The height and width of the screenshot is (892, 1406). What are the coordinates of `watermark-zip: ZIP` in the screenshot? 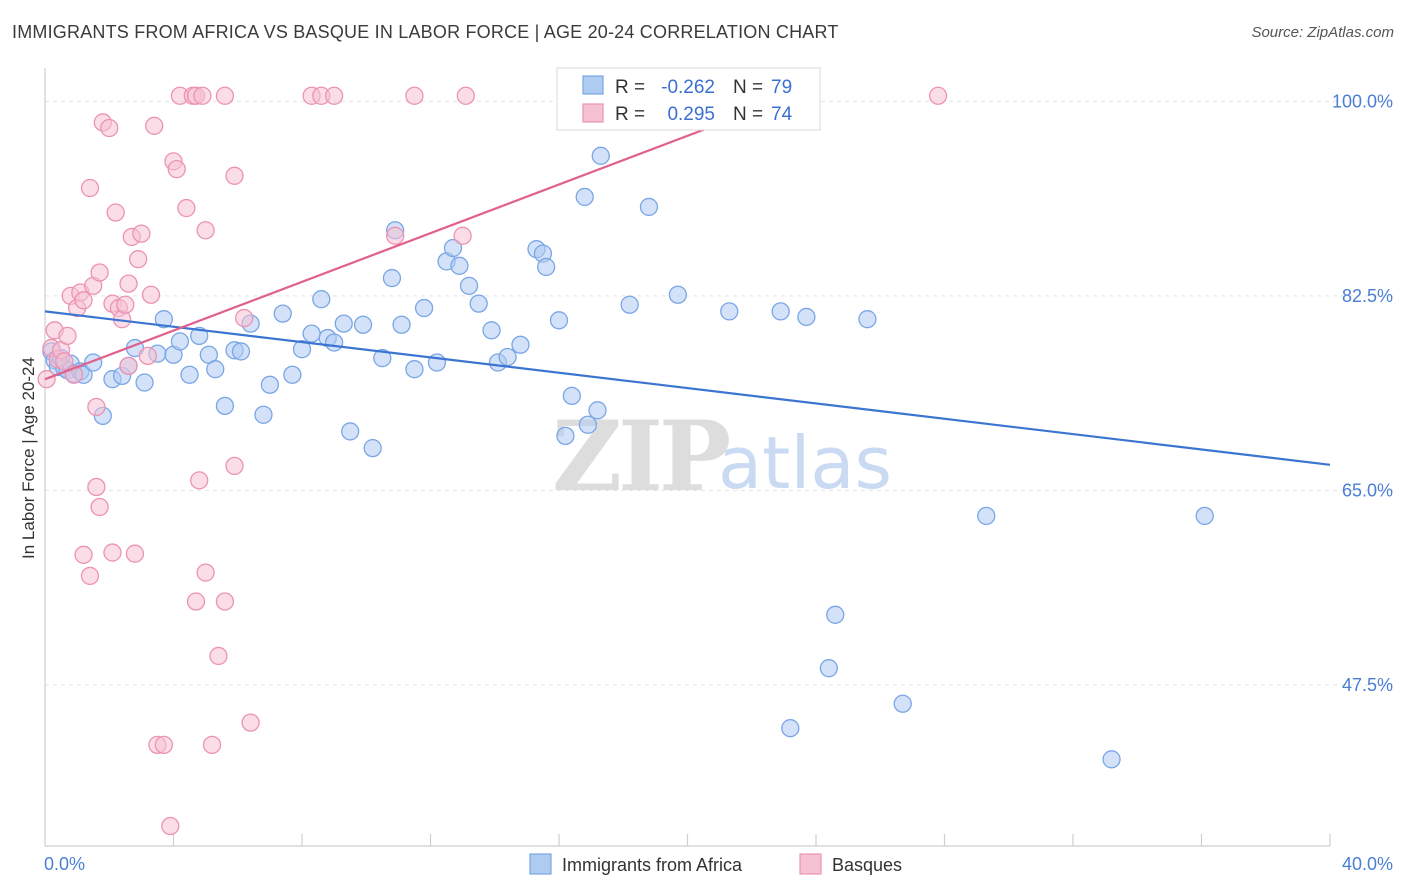 It's located at (640, 456).